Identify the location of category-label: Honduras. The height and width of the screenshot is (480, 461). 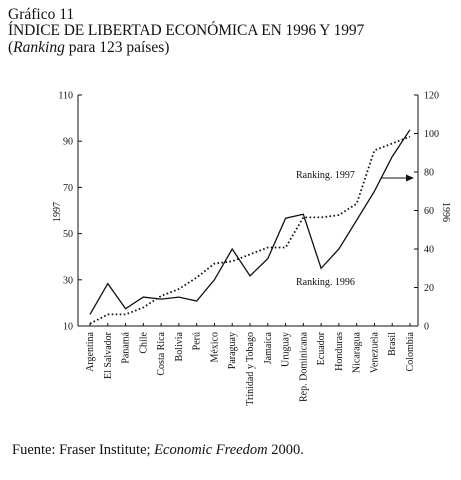
(339, 351).